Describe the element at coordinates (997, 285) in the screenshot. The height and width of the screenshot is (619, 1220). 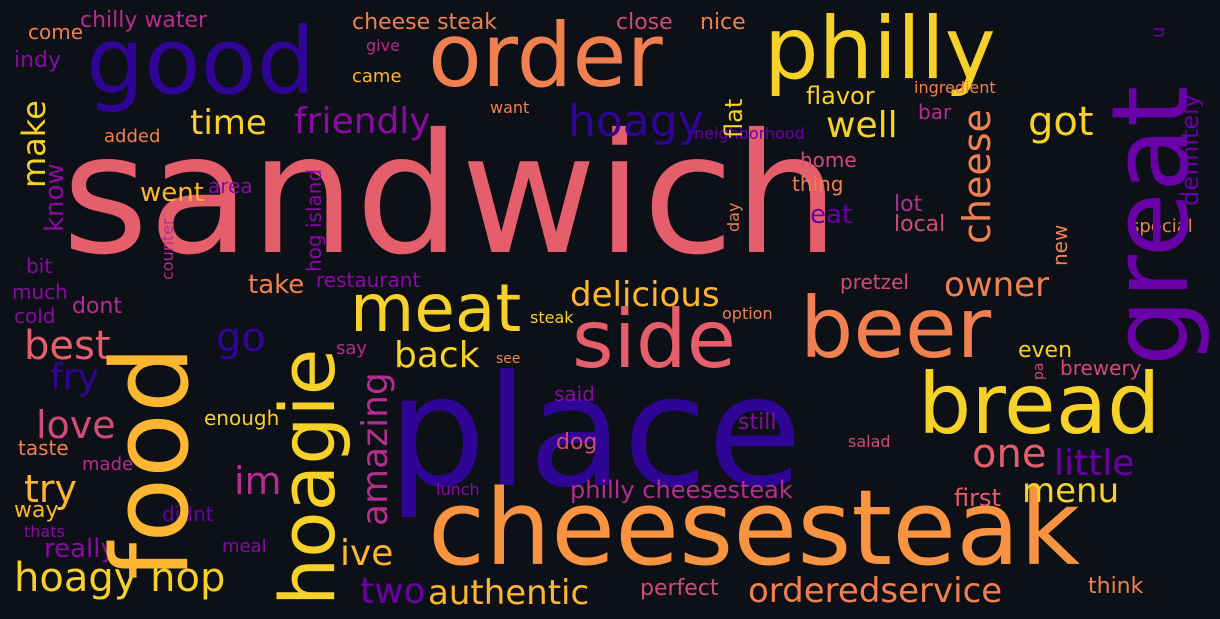
I see `word-owner: owner` at that location.